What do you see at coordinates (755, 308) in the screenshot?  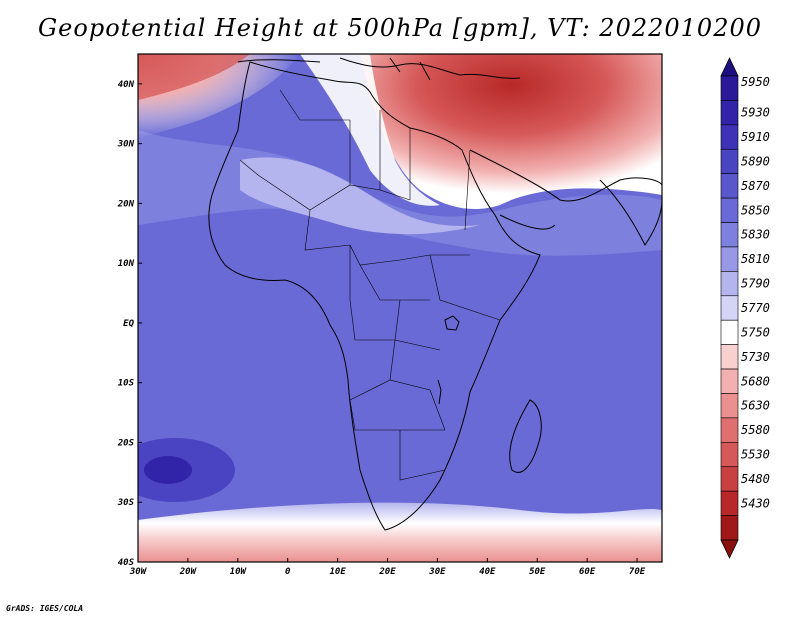 I see `colorbar-label: 5770` at bounding box center [755, 308].